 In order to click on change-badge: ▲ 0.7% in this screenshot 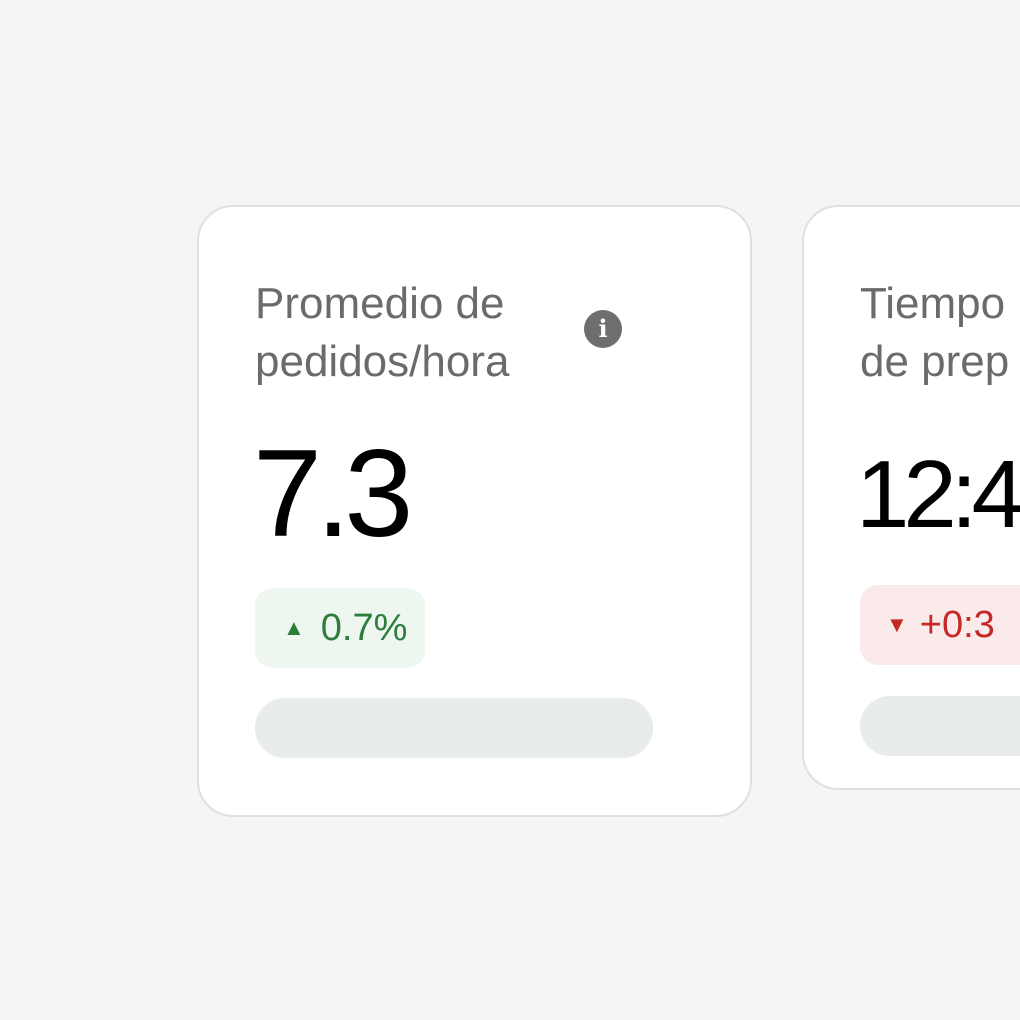, I will do `click(340, 628)`.